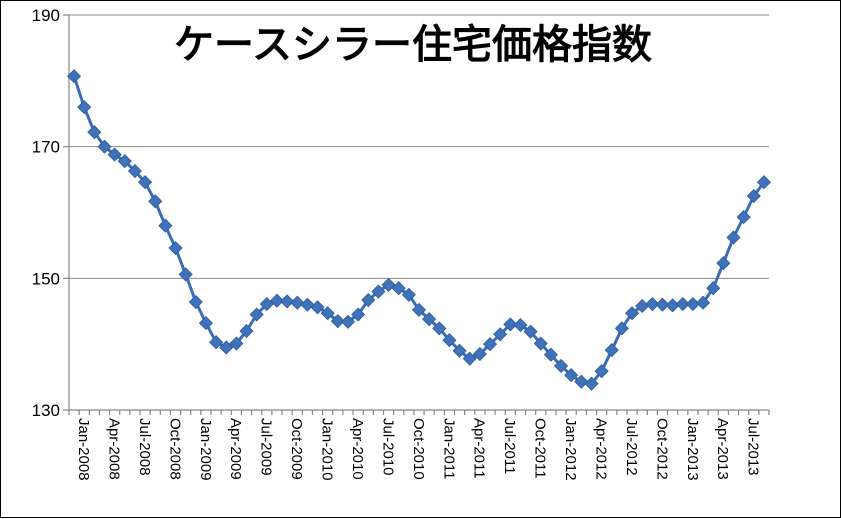 This screenshot has width=841, height=519. What do you see at coordinates (540, 448) in the screenshot?
I see `x-tick-label: Oct-2011` at bounding box center [540, 448].